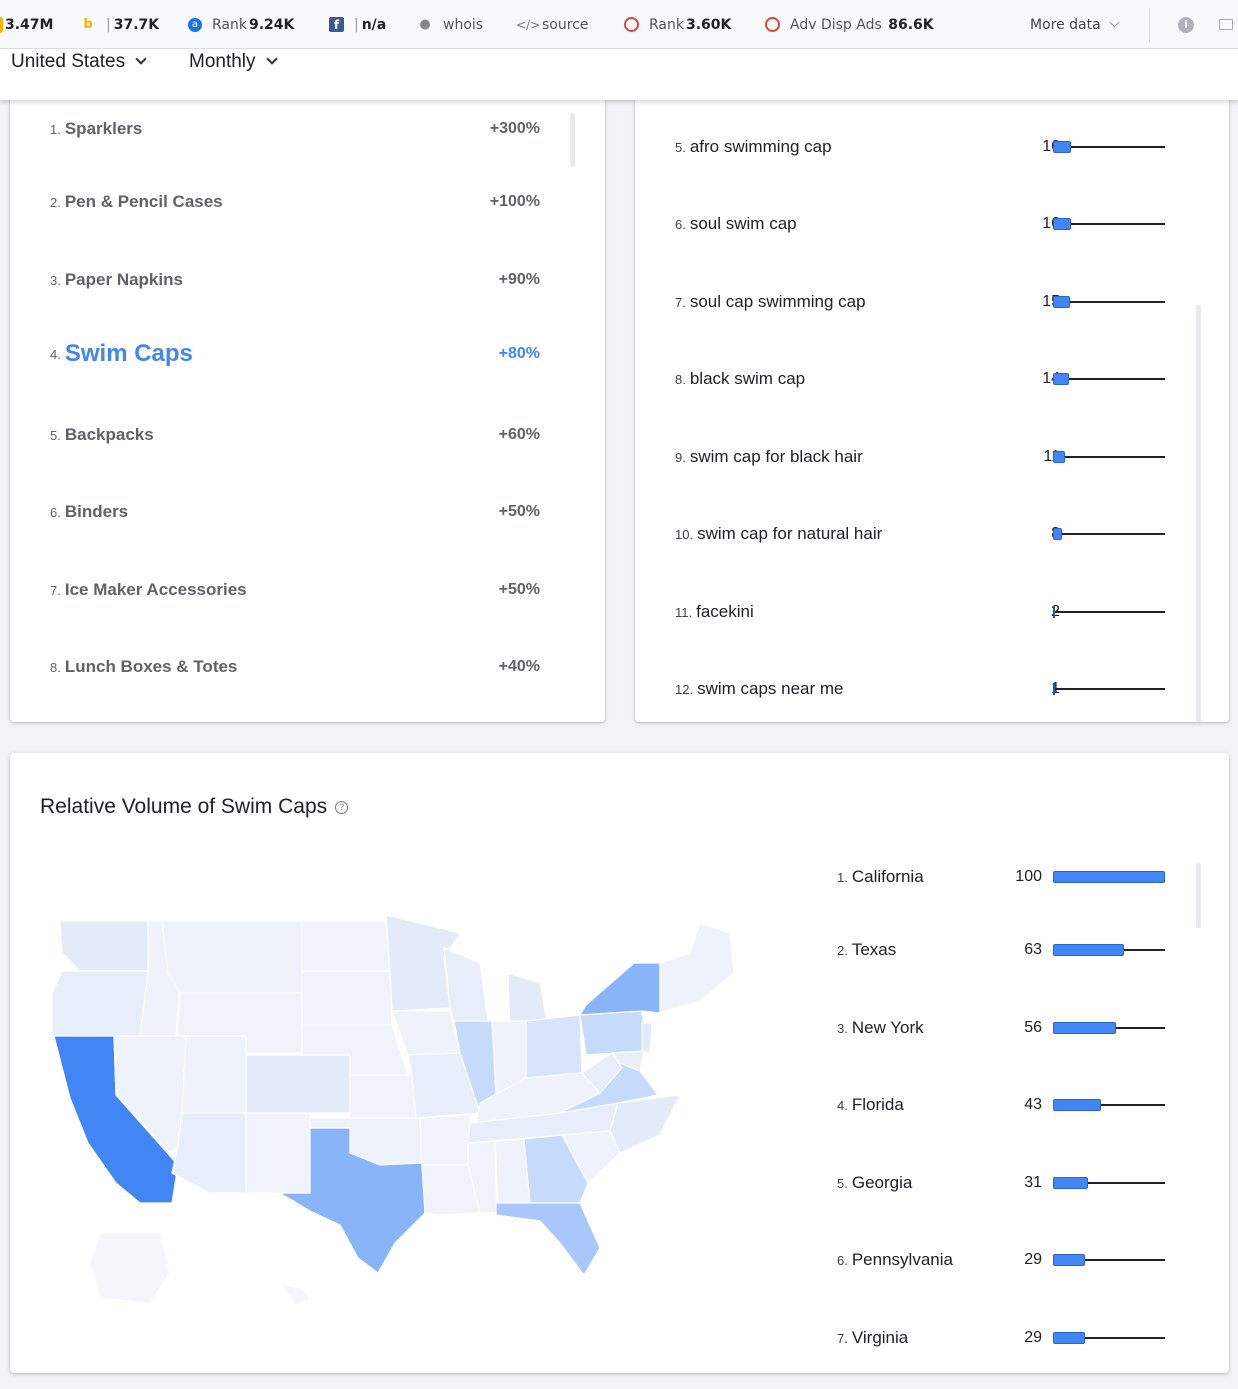 This screenshot has width=1238, height=1389. I want to click on search-term: afro swimming cap, so click(760, 146).